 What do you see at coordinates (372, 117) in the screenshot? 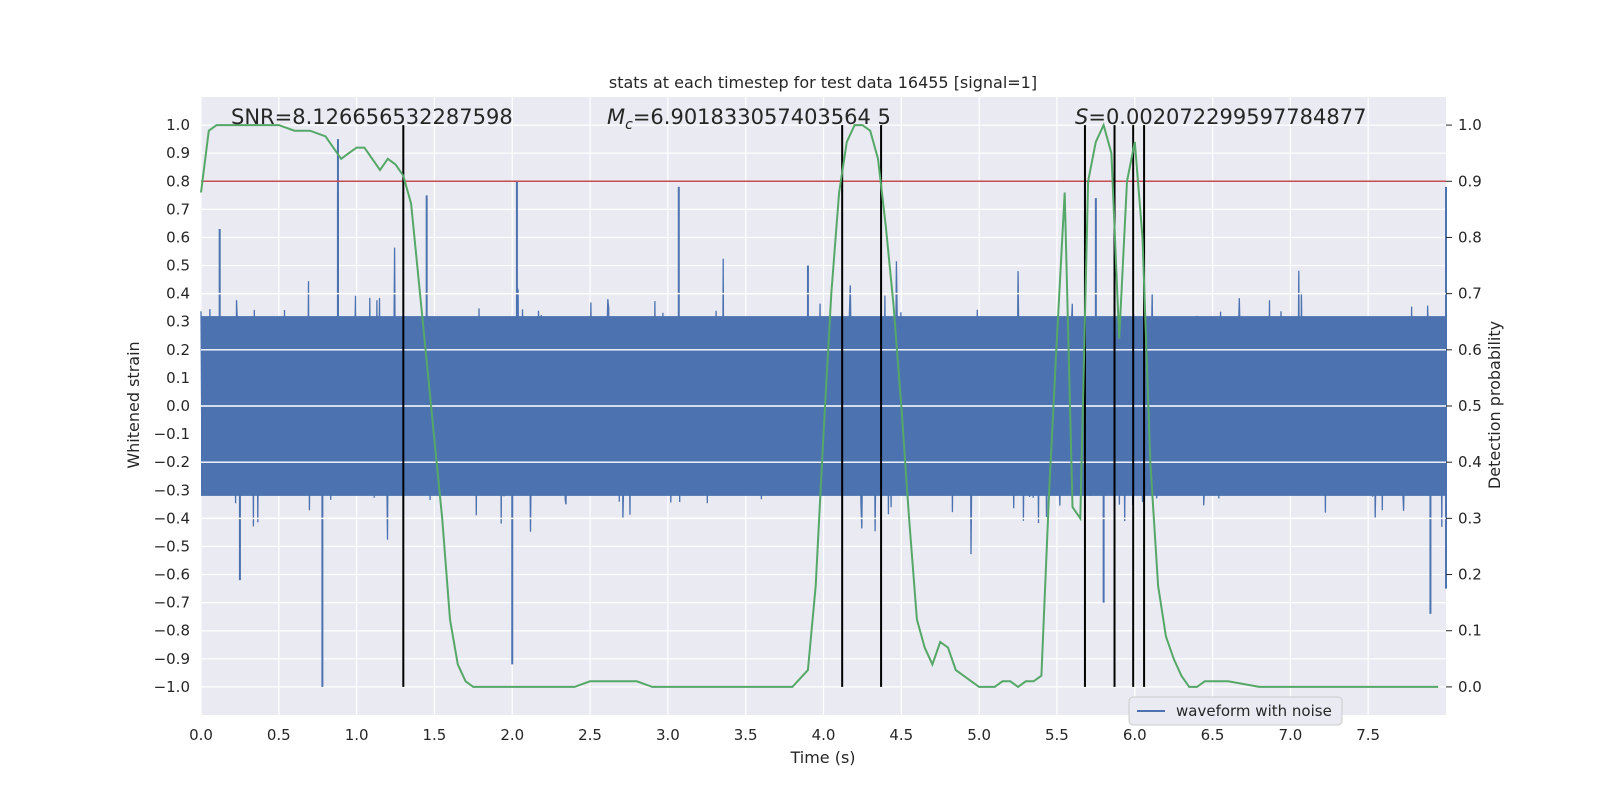
I see `snr-annotation: SNR=8.126656532287598` at bounding box center [372, 117].